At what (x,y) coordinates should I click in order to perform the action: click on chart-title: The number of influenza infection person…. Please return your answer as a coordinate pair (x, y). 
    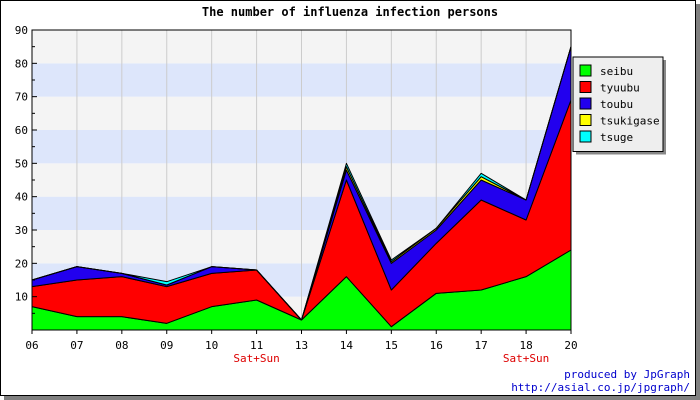
    Looking at the image, I should click on (350, 12).